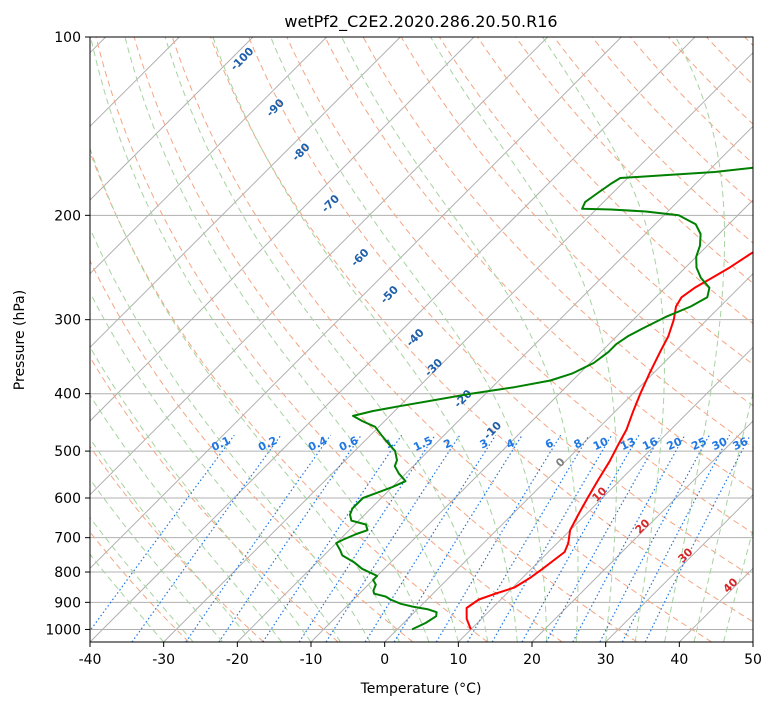  What do you see at coordinates (686, 555) in the screenshot?
I see `moist-adiabat-label: 30` at bounding box center [686, 555].